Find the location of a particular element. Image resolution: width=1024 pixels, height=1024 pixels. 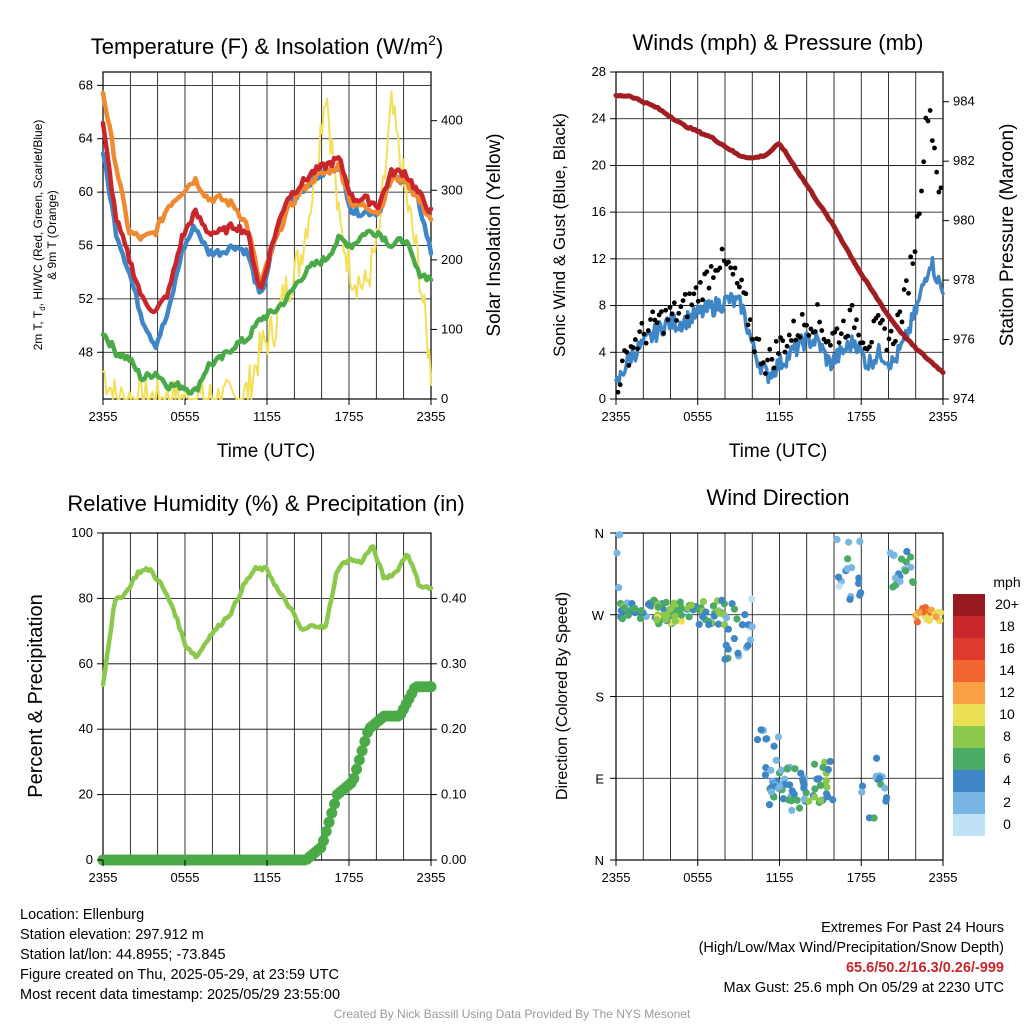

temp-y2tick-label: 300 is located at coordinates (452, 189).